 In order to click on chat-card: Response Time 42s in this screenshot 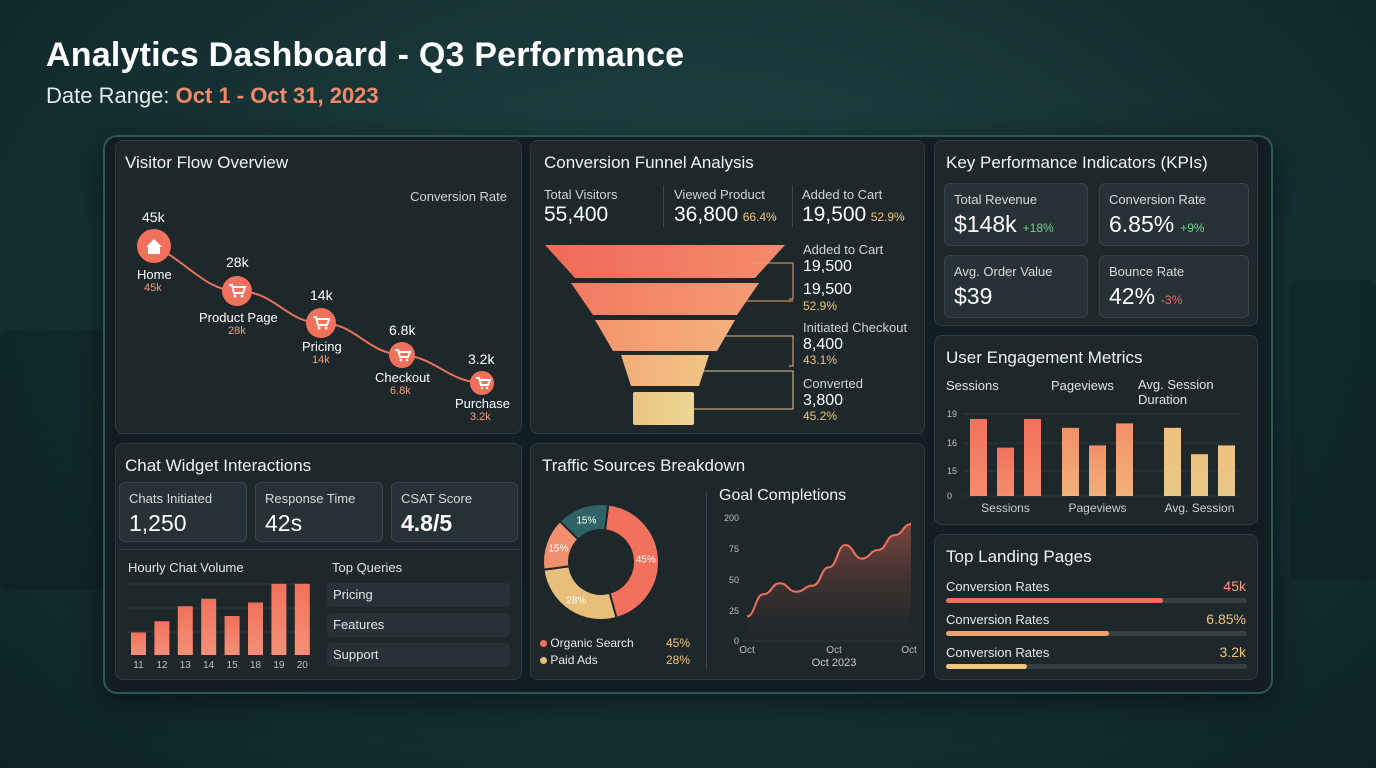, I will do `click(319, 512)`.